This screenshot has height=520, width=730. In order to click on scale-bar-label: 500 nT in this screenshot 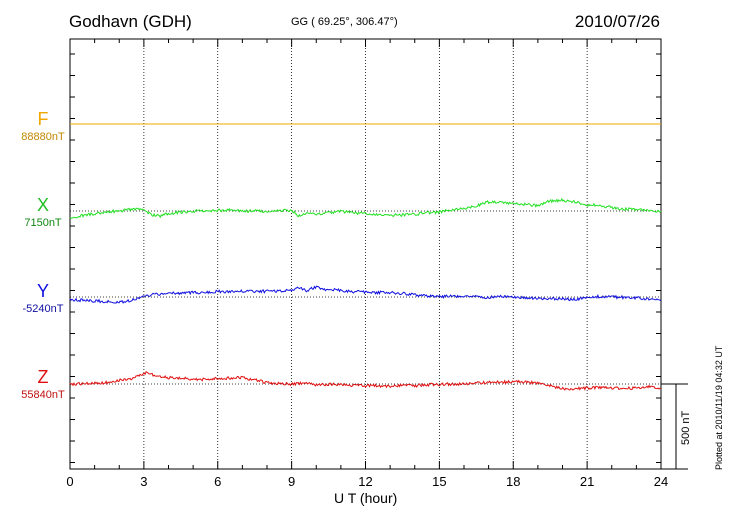, I will do `click(686, 427)`.